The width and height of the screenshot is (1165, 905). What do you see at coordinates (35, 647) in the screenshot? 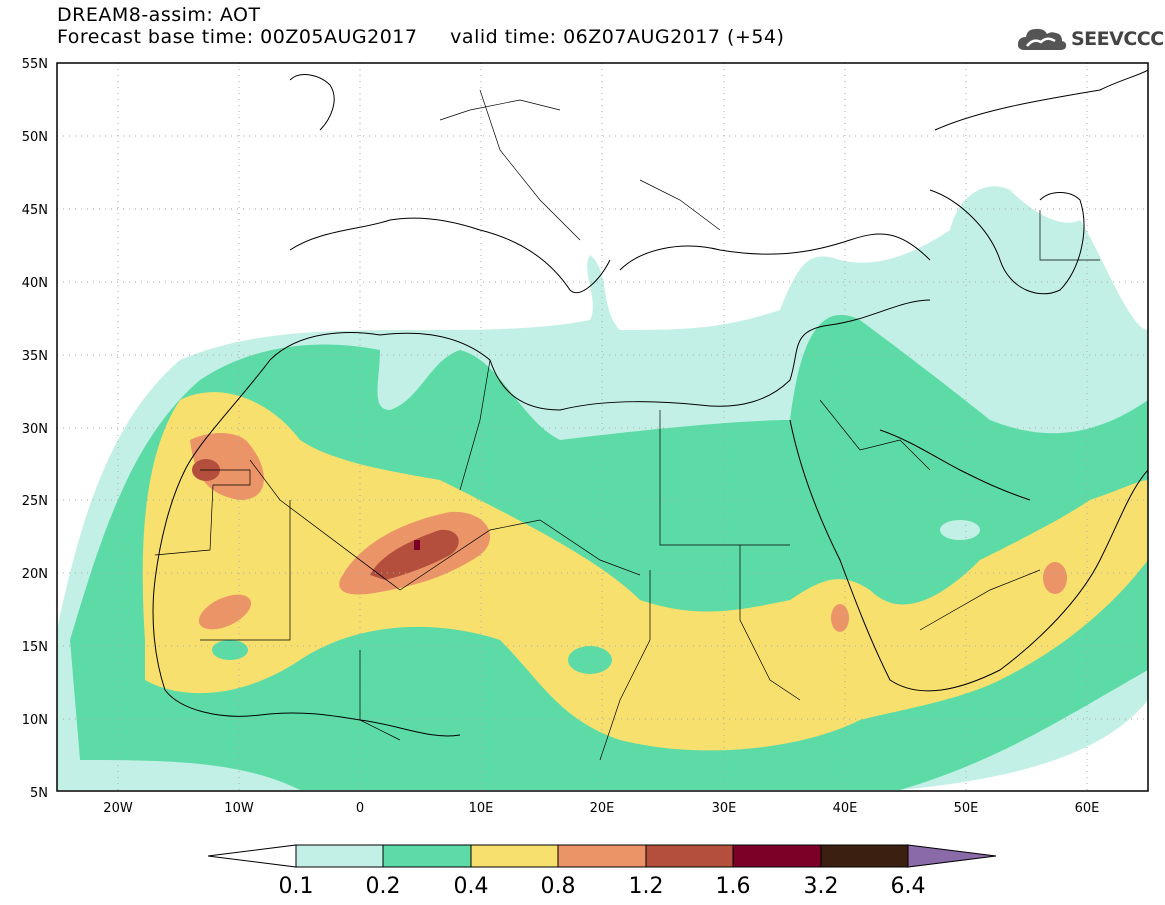
I see `lat-label: 15N` at bounding box center [35, 647].